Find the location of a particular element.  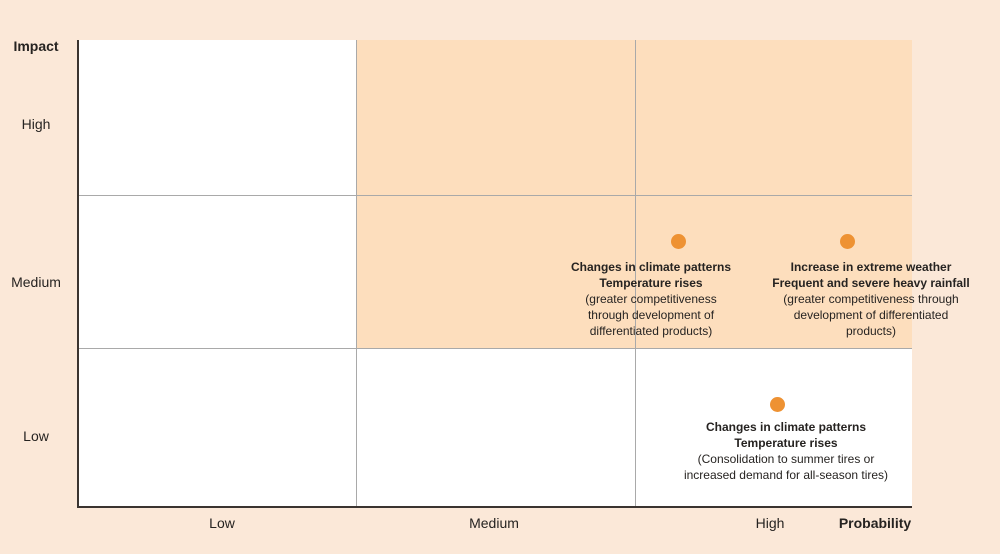

y-tick-medium: Medium is located at coordinates (36, 282).